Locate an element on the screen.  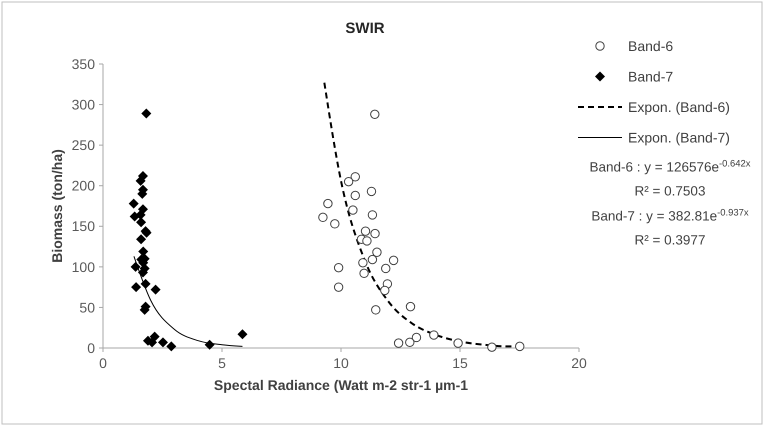
chart-title: SWIR is located at coordinates (365, 28).